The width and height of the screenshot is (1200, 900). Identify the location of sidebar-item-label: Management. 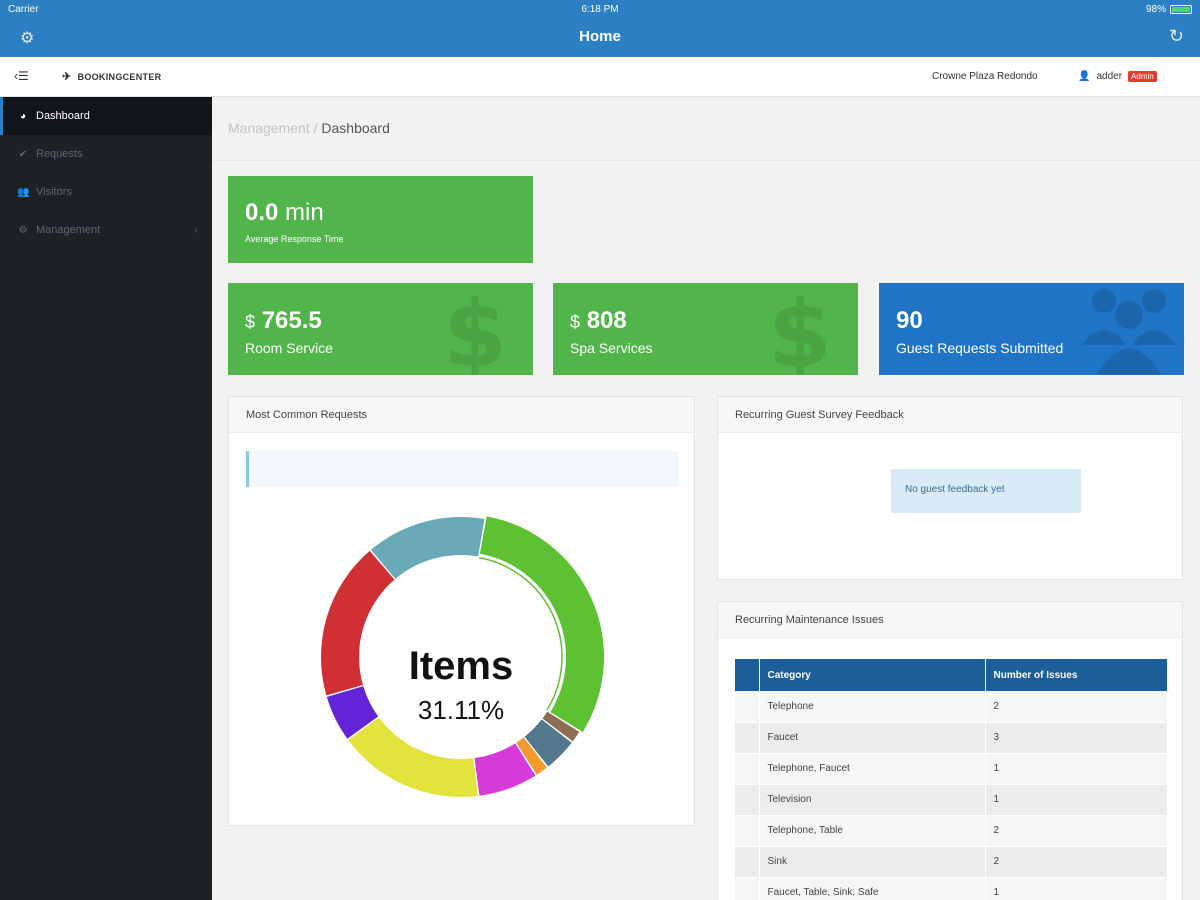
(68, 230).